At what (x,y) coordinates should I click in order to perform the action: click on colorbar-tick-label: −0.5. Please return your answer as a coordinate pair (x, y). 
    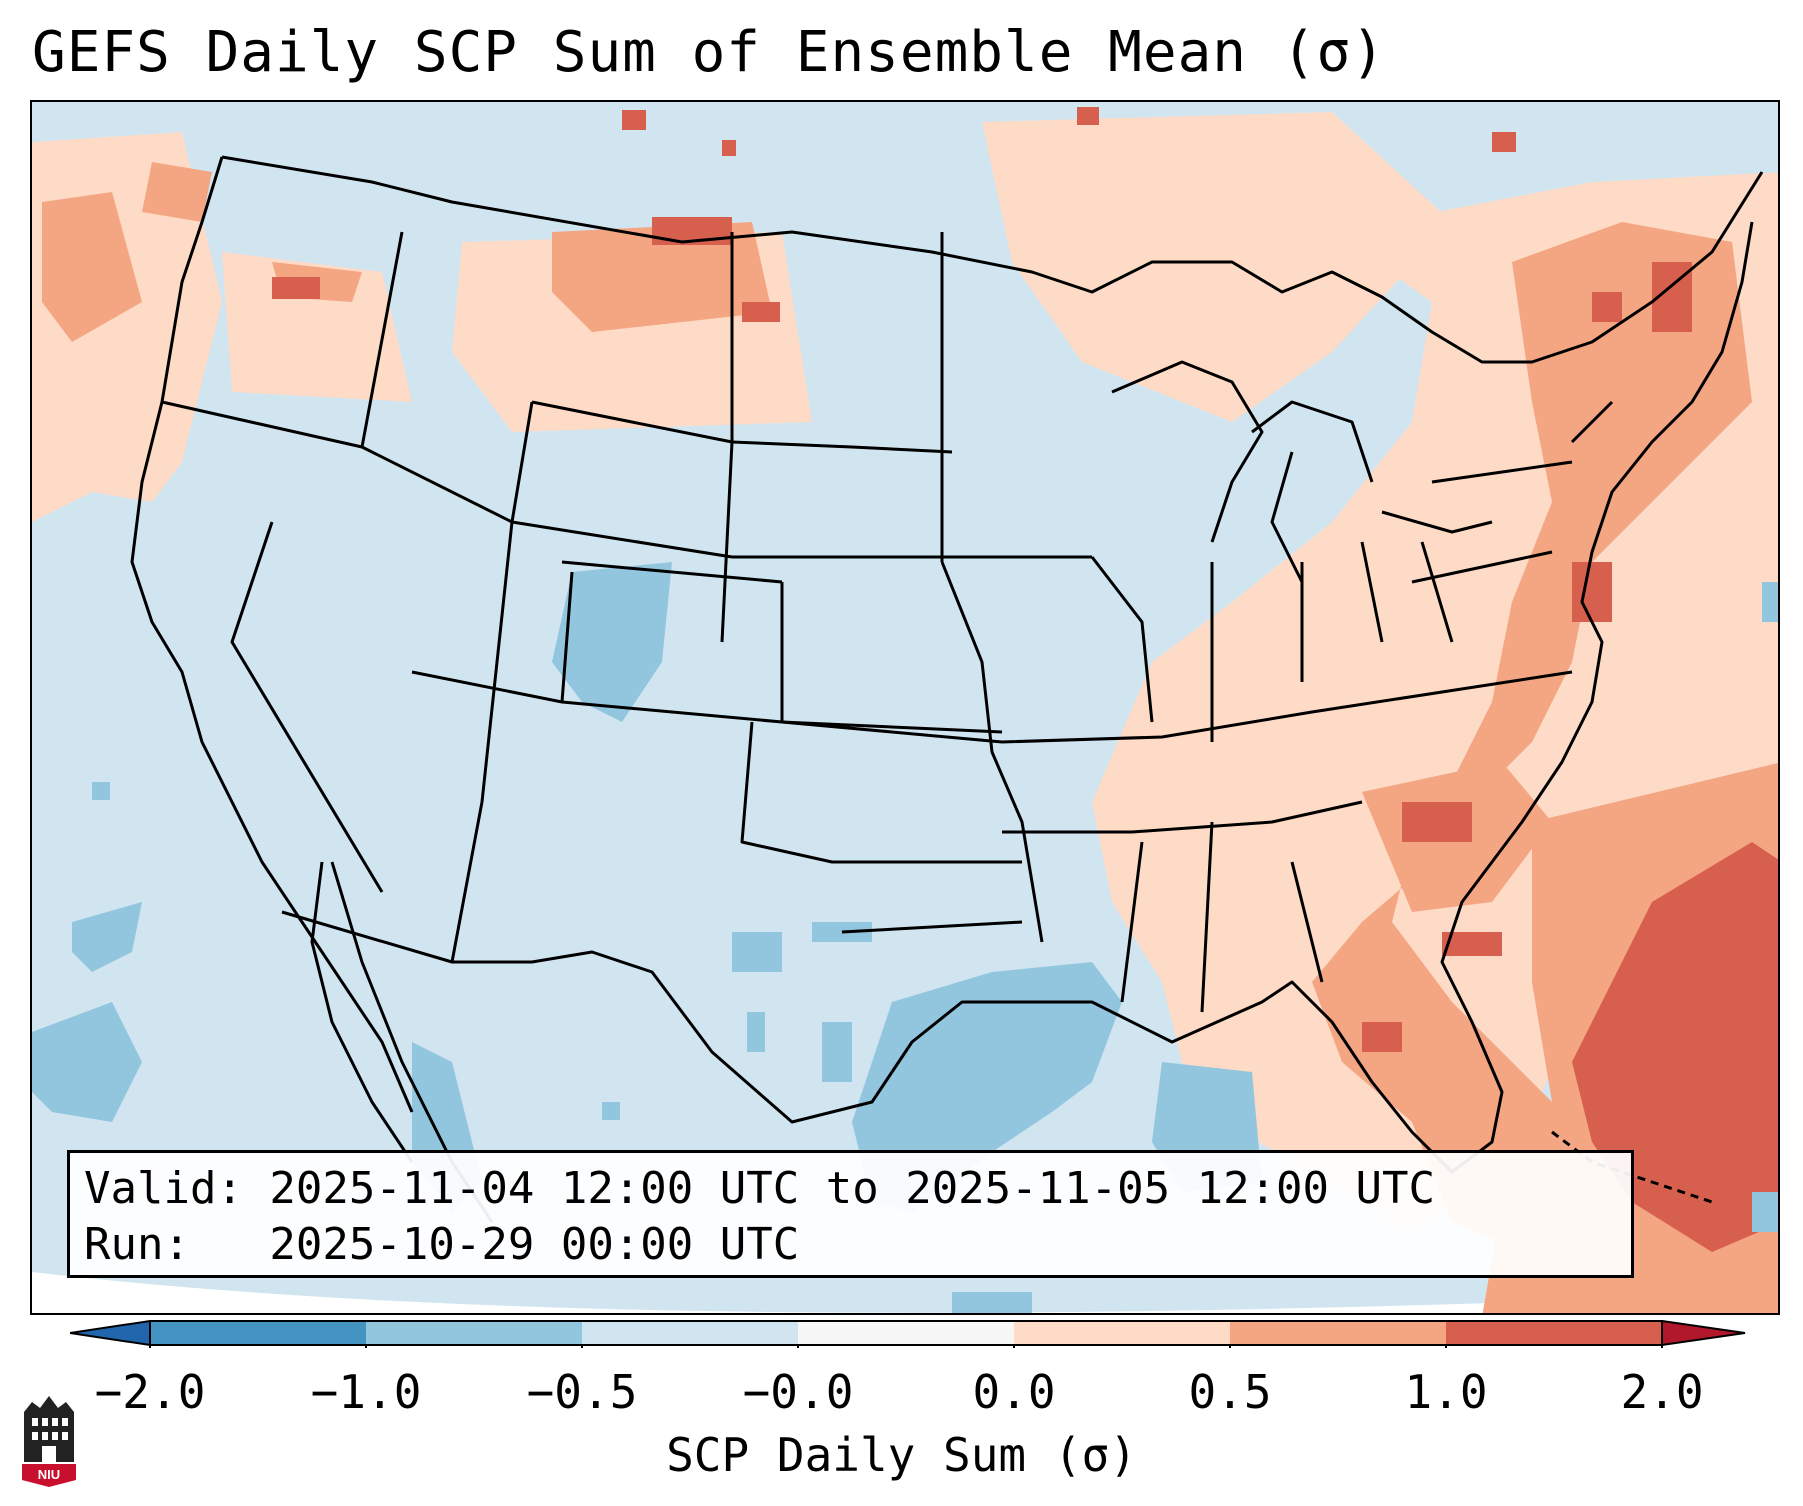
    Looking at the image, I should click on (582, 1392).